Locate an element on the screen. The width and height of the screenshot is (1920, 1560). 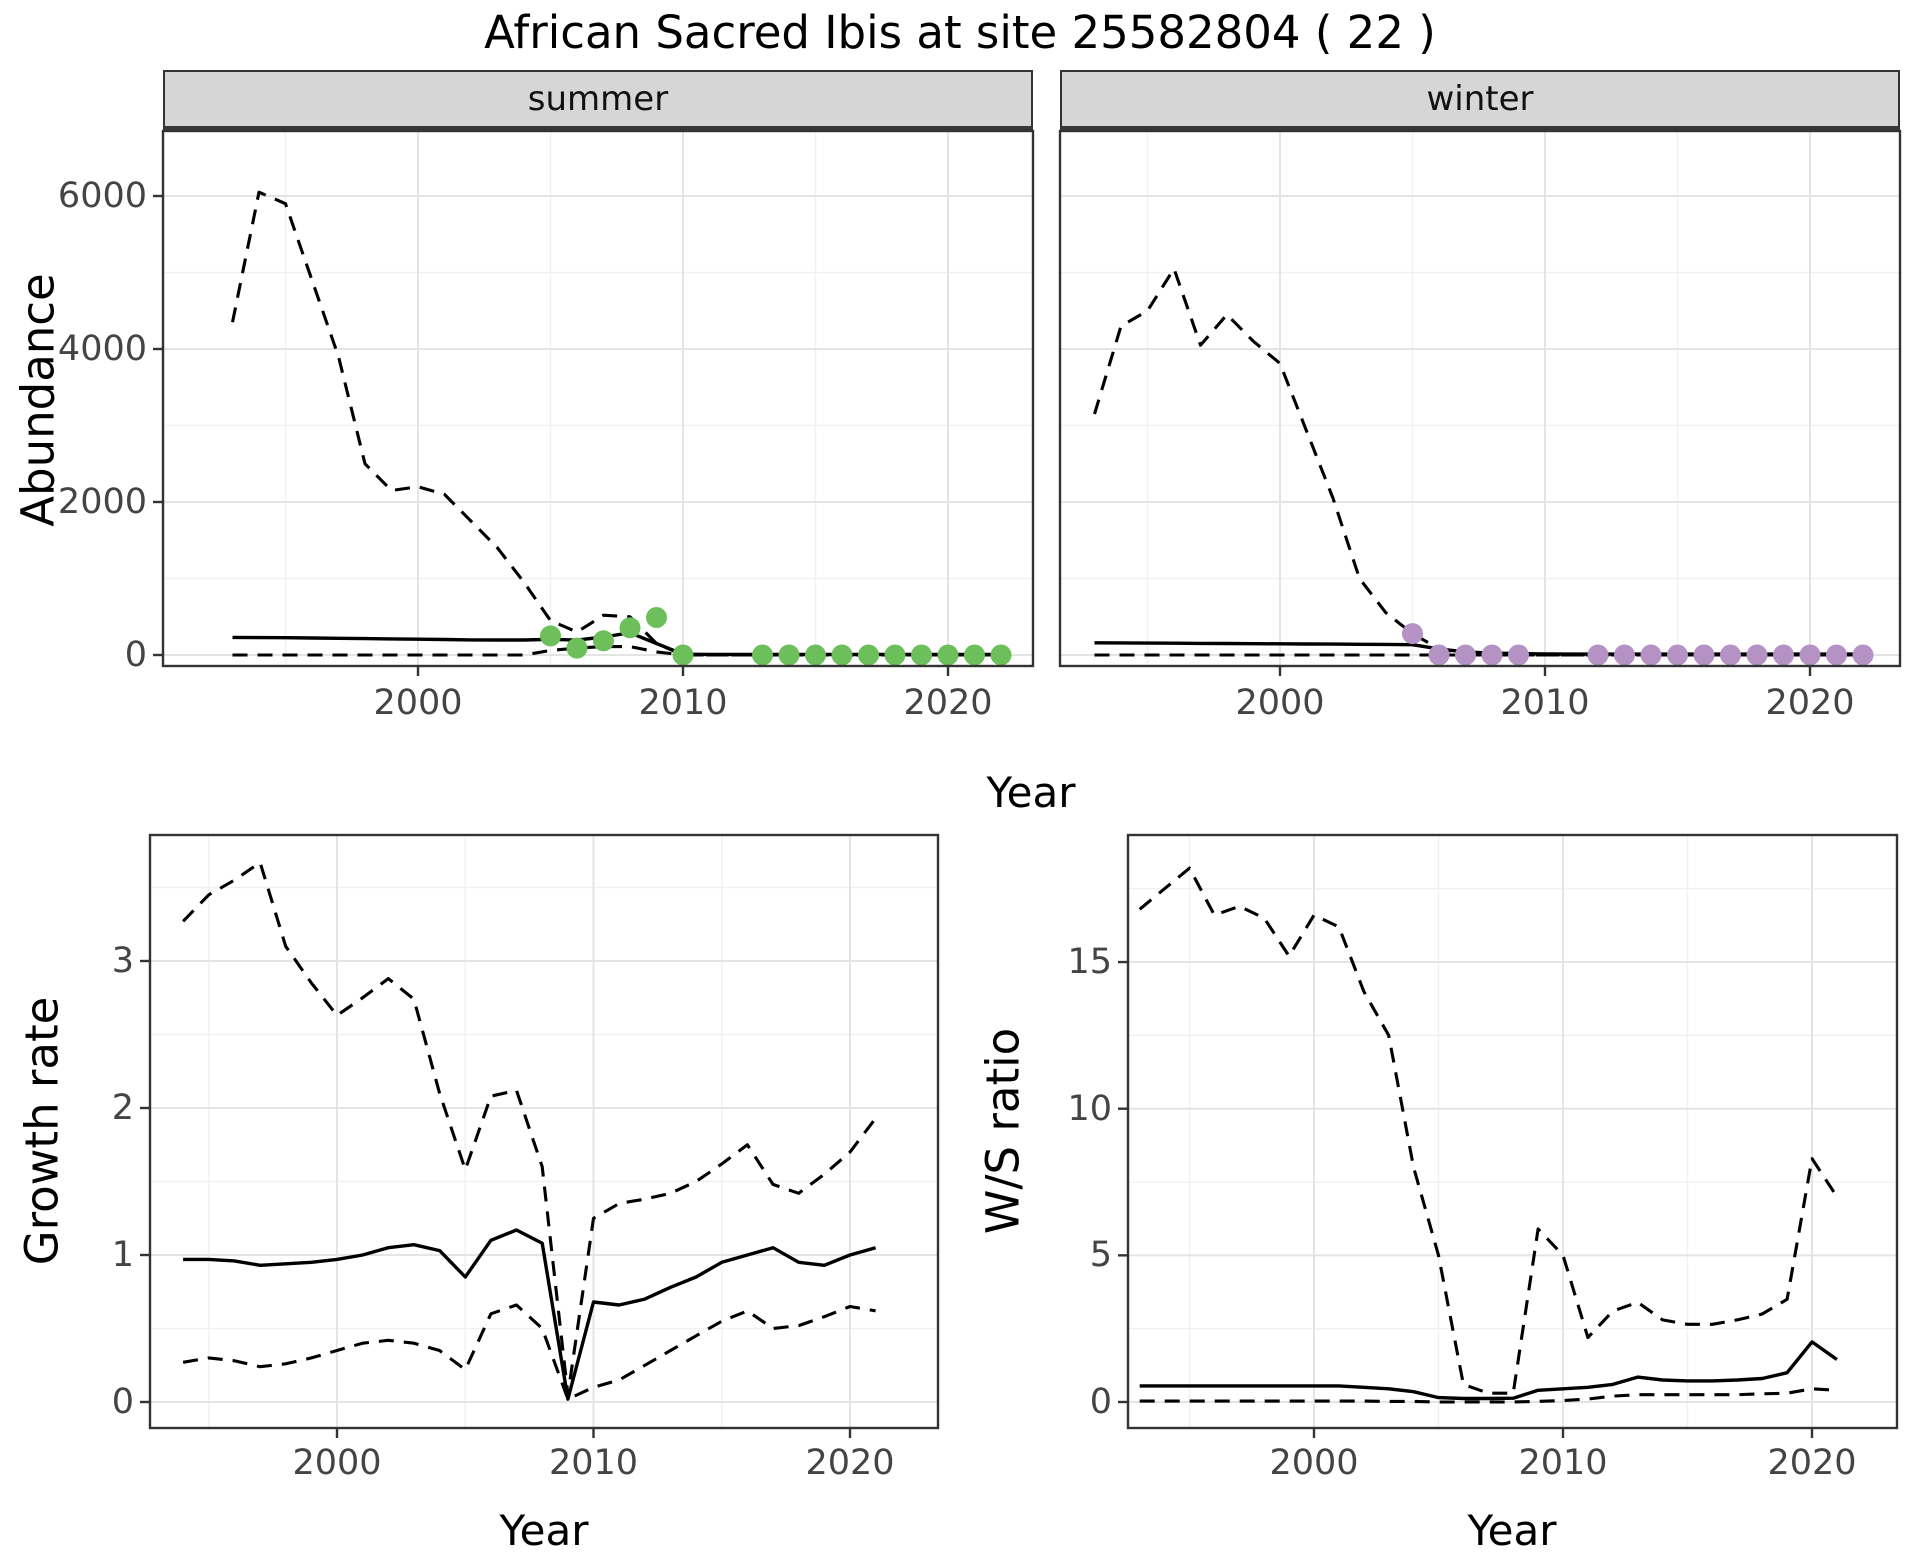
series-median-growth is located at coordinates (530, 1314).